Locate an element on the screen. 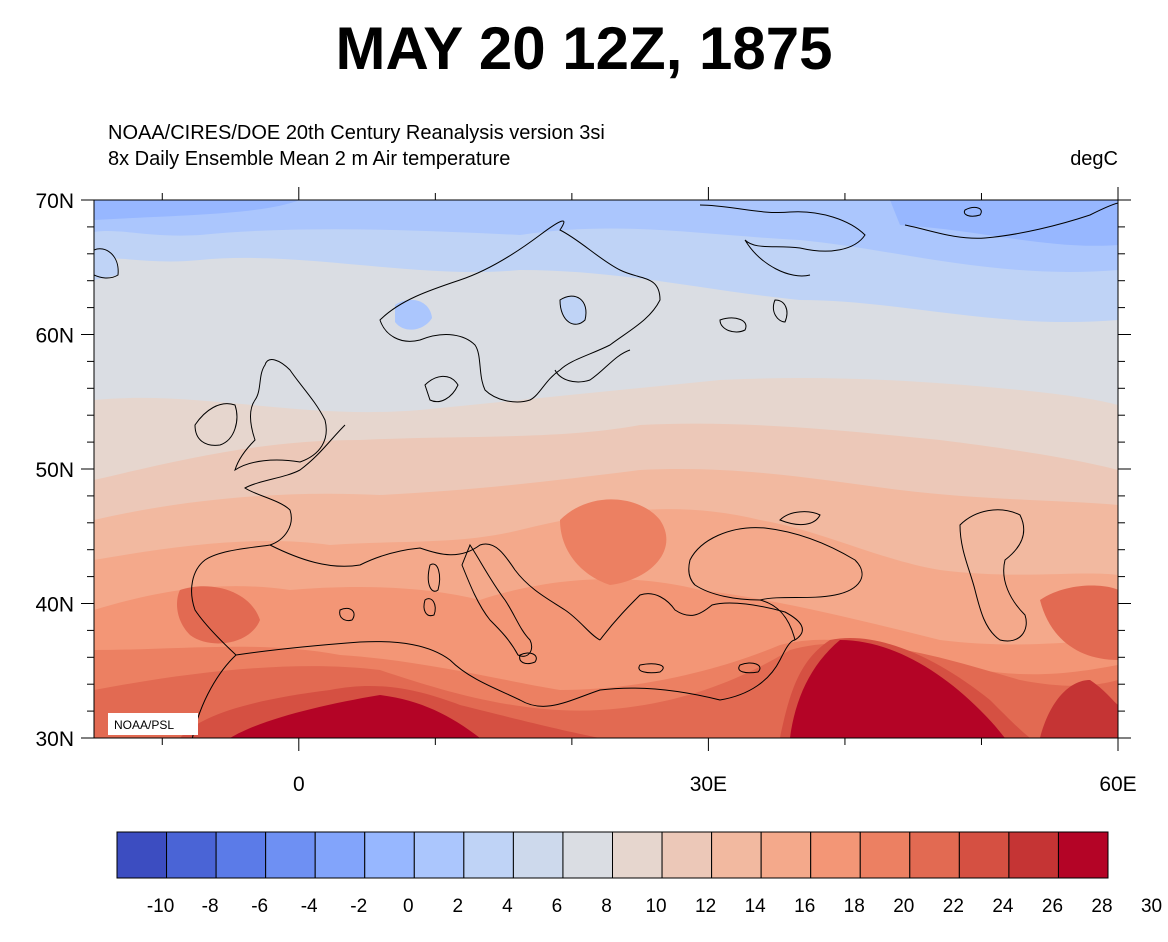 The height and width of the screenshot is (942, 1168). colorbar-label: 4 is located at coordinates (507, 906).